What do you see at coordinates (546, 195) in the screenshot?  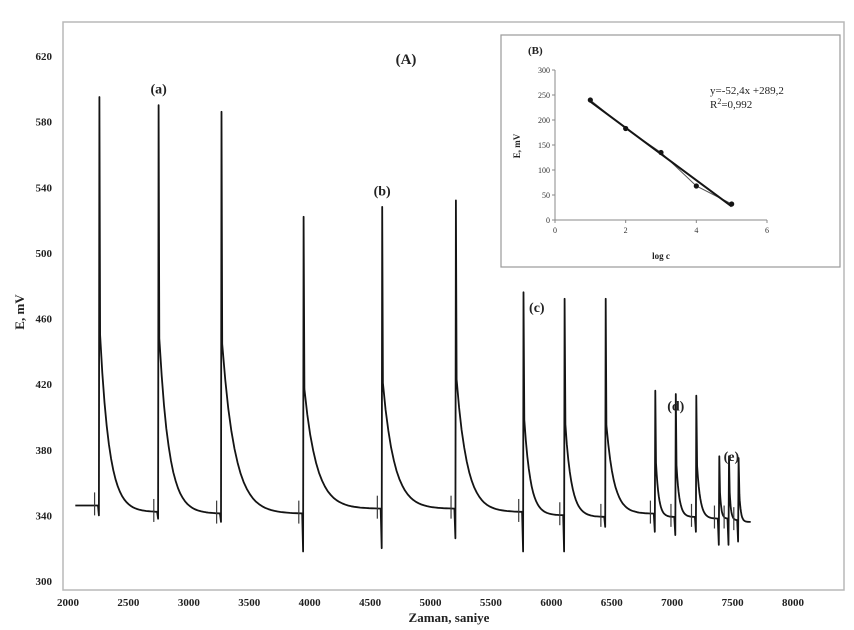 I see `inset-y-tick-label: 50` at bounding box center [546, 195].